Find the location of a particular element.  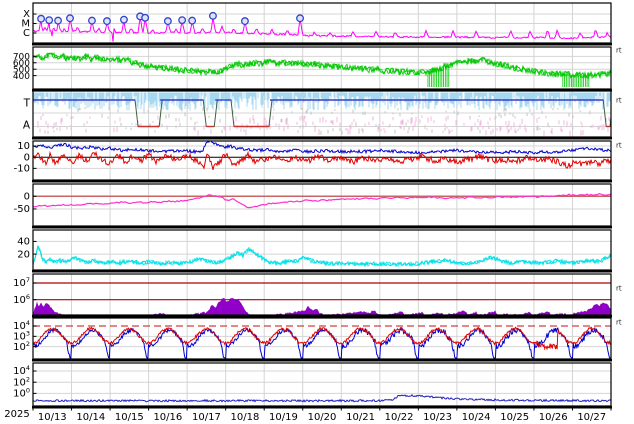

x-tick-label: 10/24 is located at coordinates (476, 417).